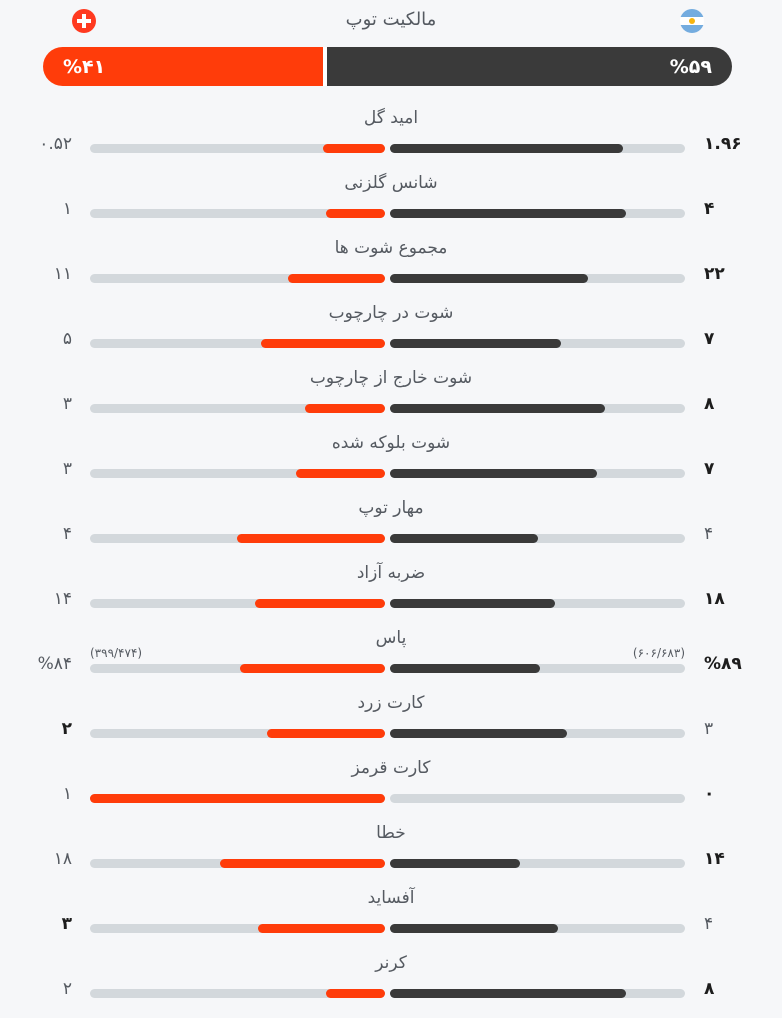 The width and height of the screenshot is (782, 1018). Describe the element at coordinates (709, 469) in the screenshot. I see `stat-right-value: ۷` at that location.